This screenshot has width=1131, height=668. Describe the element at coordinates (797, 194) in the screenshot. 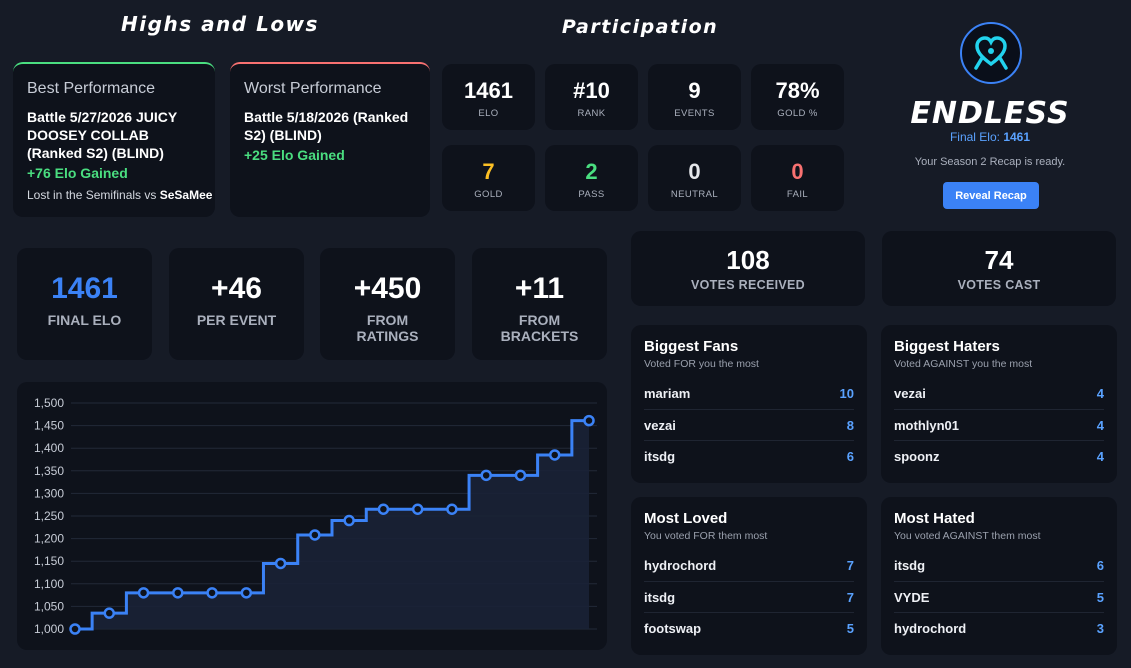

I see `stat-label: FAIL` at that location.